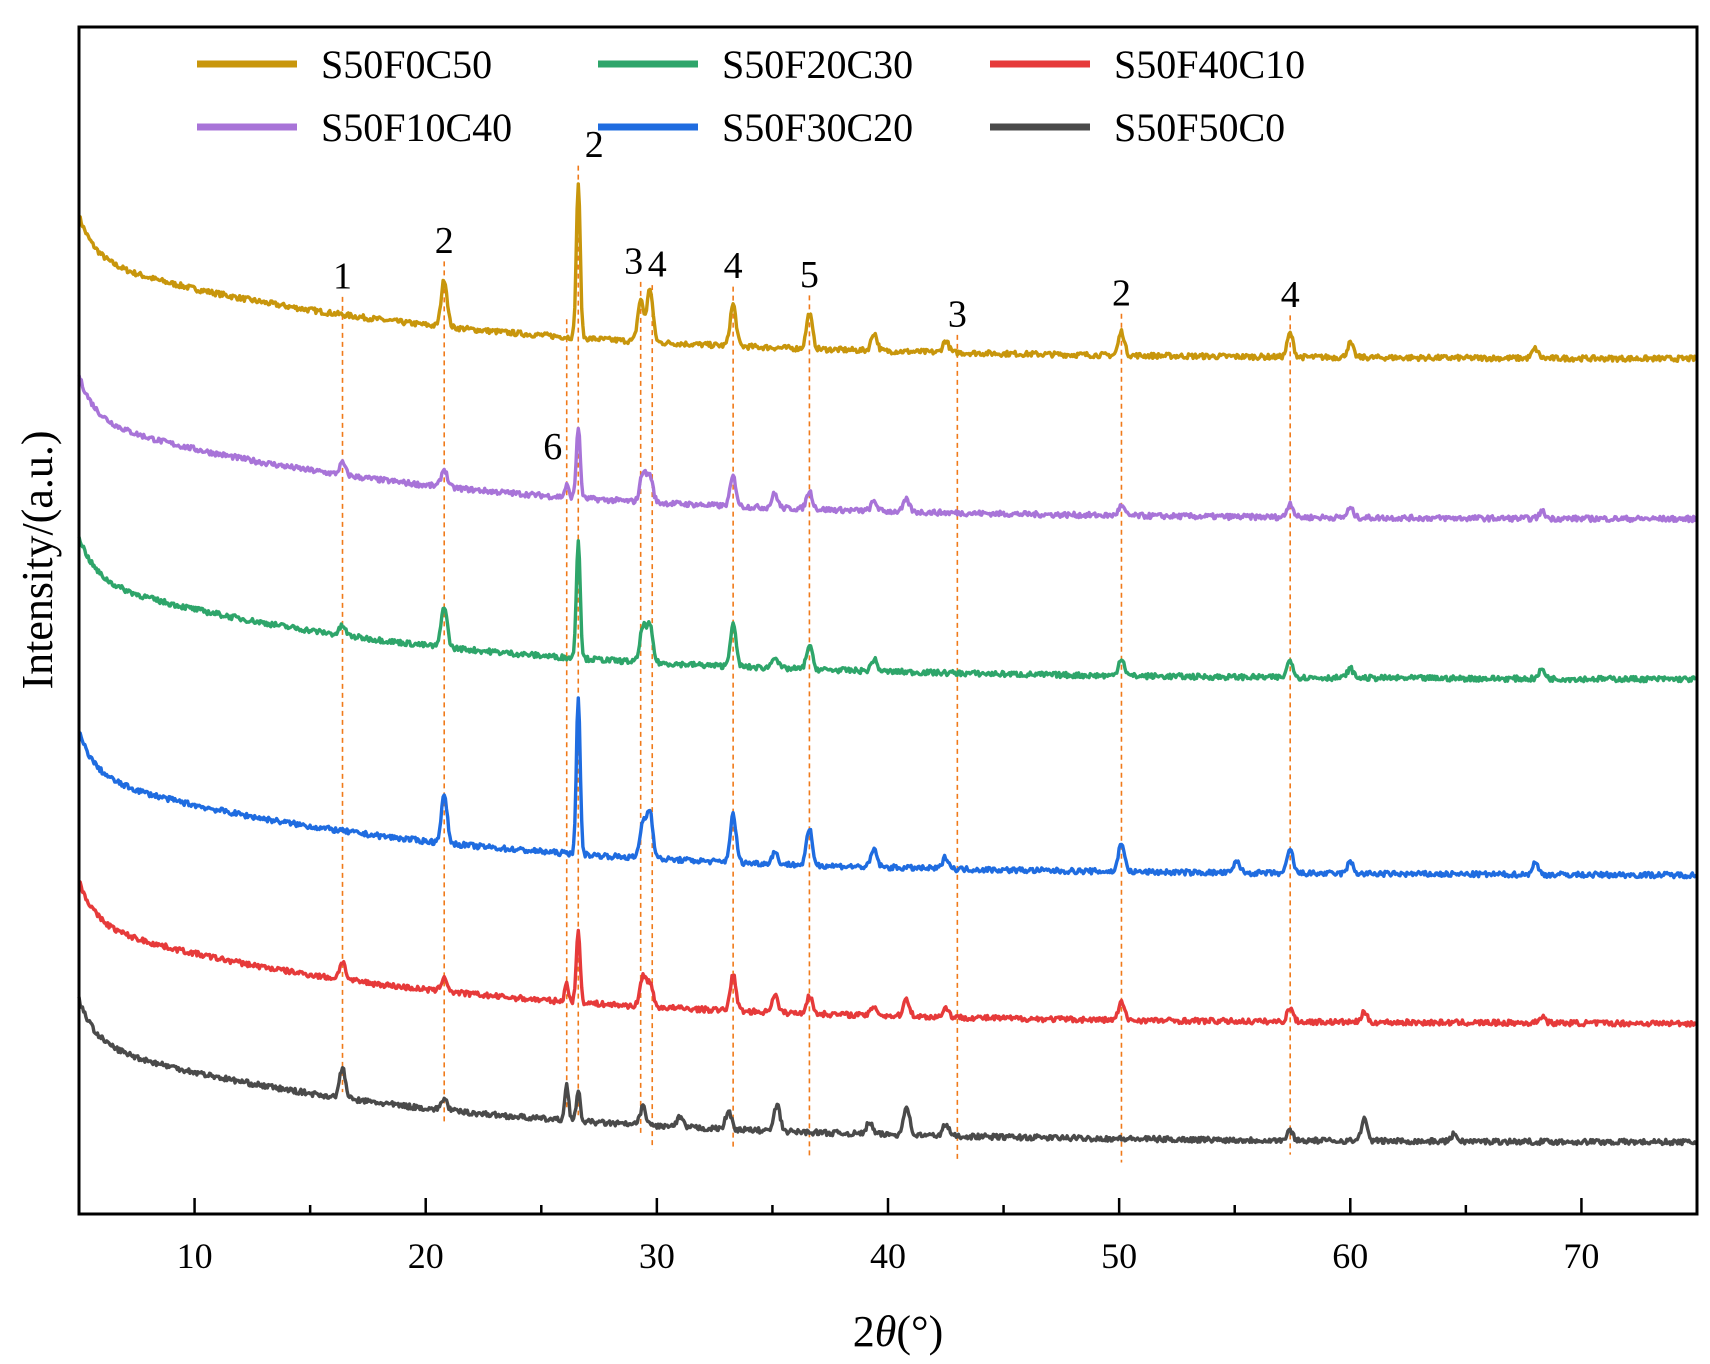 This screenshot has width=1710, height=1364. I want to click on legend-label: S50F40C10, so click(1209, 64).